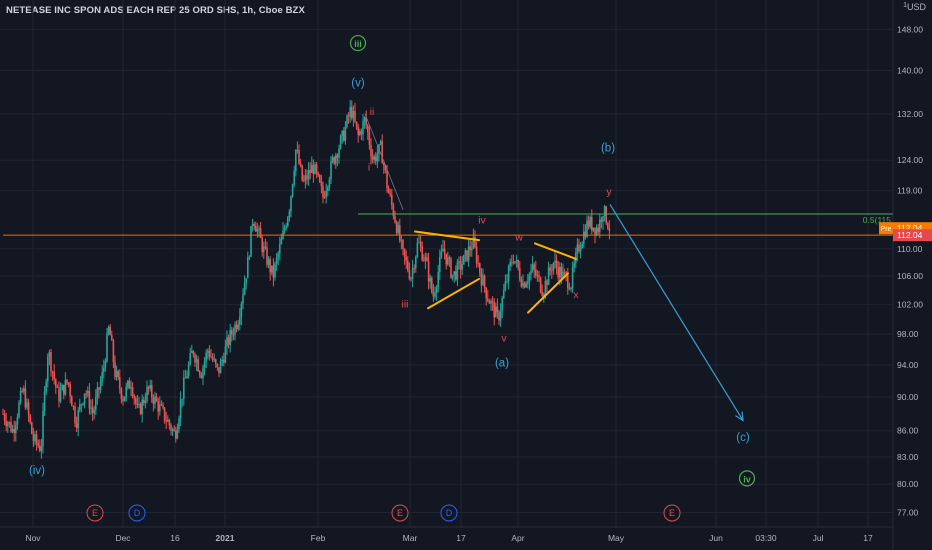 Image resolution: width=932 pixels, height=550 pixels. Describe the element at coordinates (910, 276) in the screenshot. I see `y-tick-label: 106.00` at that location.